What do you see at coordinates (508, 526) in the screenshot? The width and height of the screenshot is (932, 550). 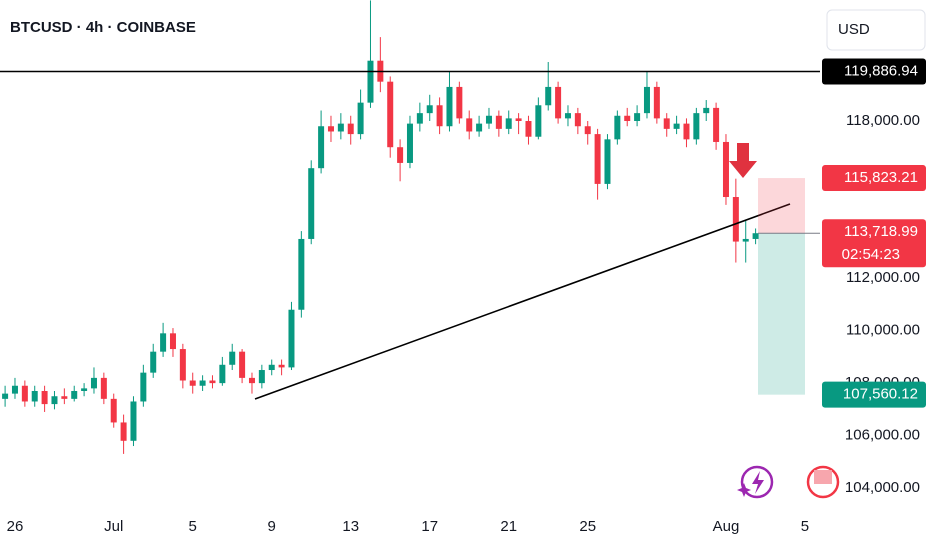 I see `x-tick-label: 21` at bounding box center [508, 526].